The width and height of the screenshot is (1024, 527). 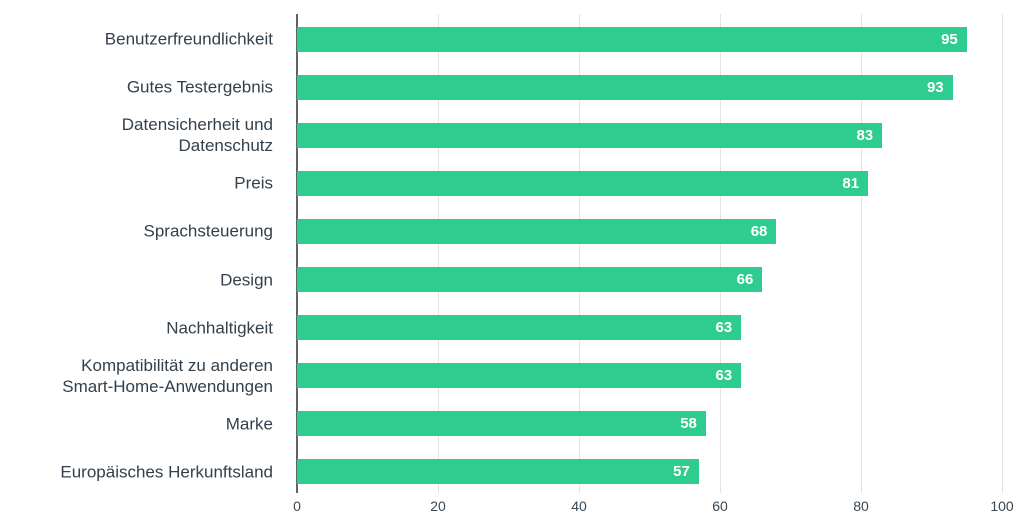 What do you see at coordinates (759, 231) in the screenshot?
I see `bar-value-label: 68` at bounding box center [759, 231].